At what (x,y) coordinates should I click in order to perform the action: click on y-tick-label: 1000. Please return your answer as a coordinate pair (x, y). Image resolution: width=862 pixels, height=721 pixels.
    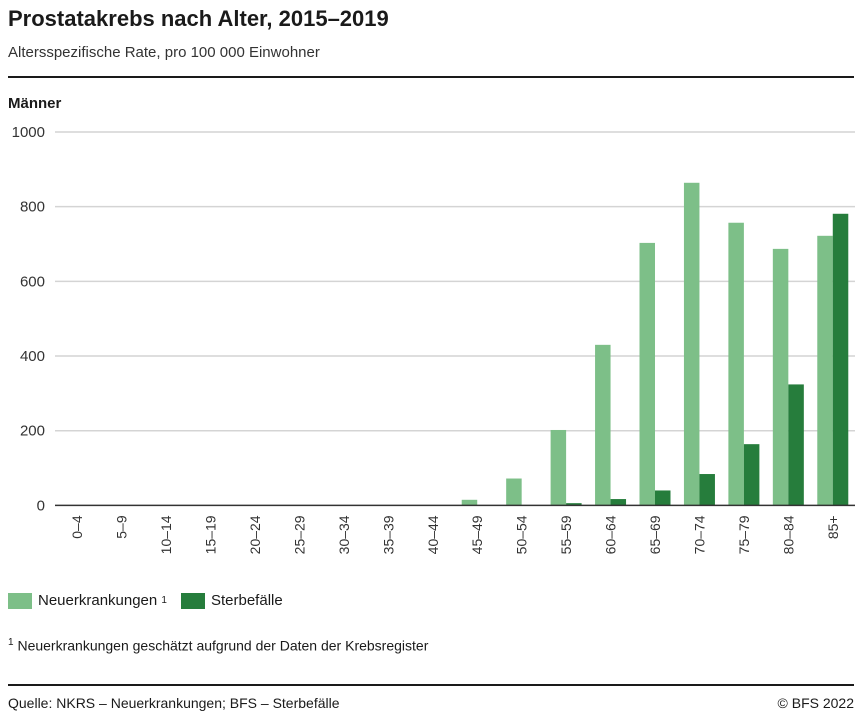
    Looking at the image, I should click on (28, 132).